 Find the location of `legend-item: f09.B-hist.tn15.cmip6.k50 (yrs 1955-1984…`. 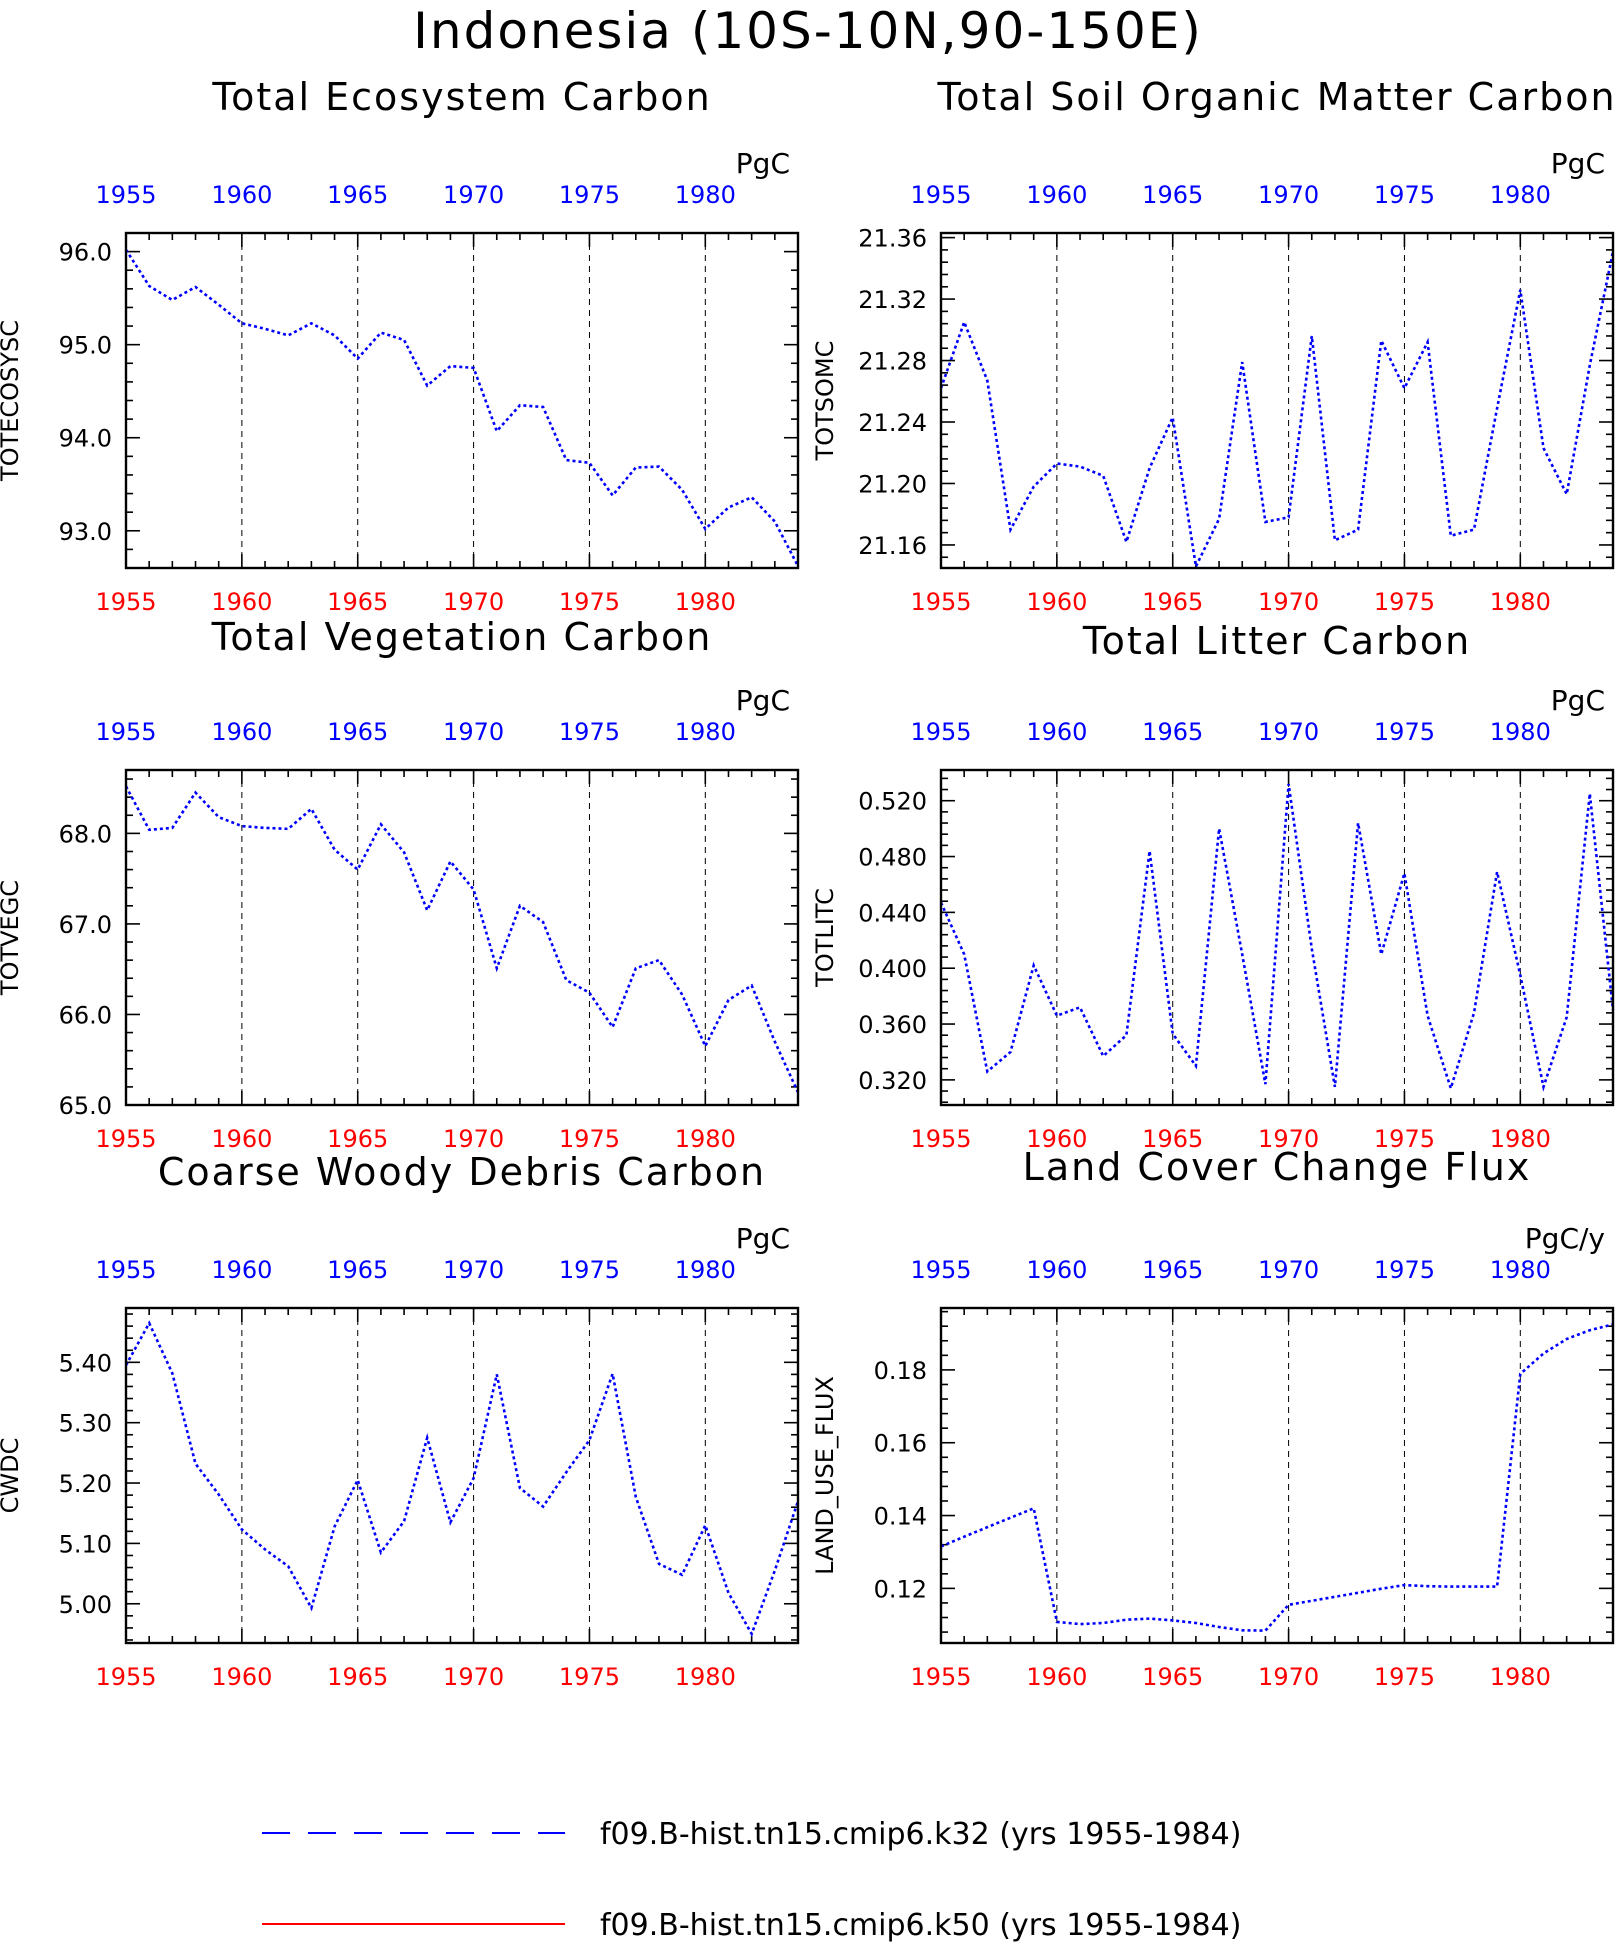

legend-item: f09.B-hist.tn15.cmip6.k50 (yrs 1955-1984… is located at coordinates (751, 1925).